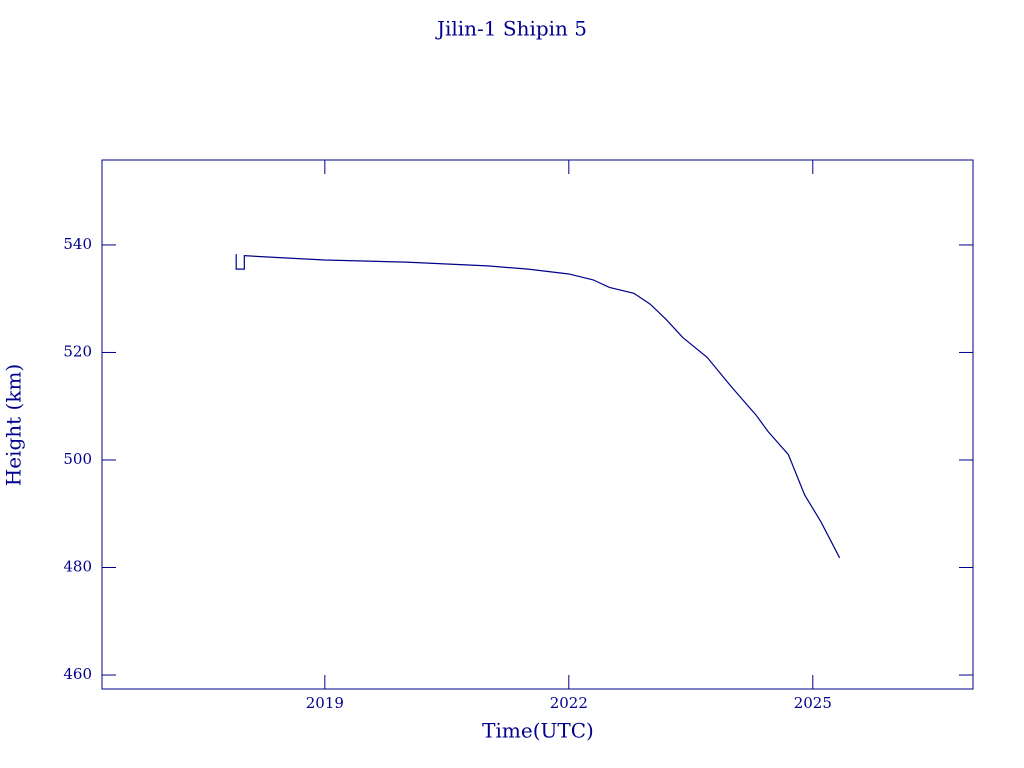  Describe the element at coordinates (77, 674) in the screenshot. I see `y-tick-label: 460` at that location.